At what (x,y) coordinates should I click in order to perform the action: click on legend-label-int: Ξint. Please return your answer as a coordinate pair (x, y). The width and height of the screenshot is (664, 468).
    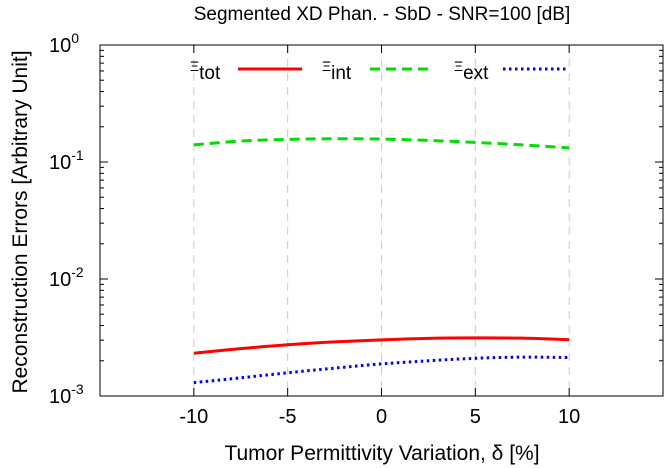
    Looking at the image, I should click on (337, 71).